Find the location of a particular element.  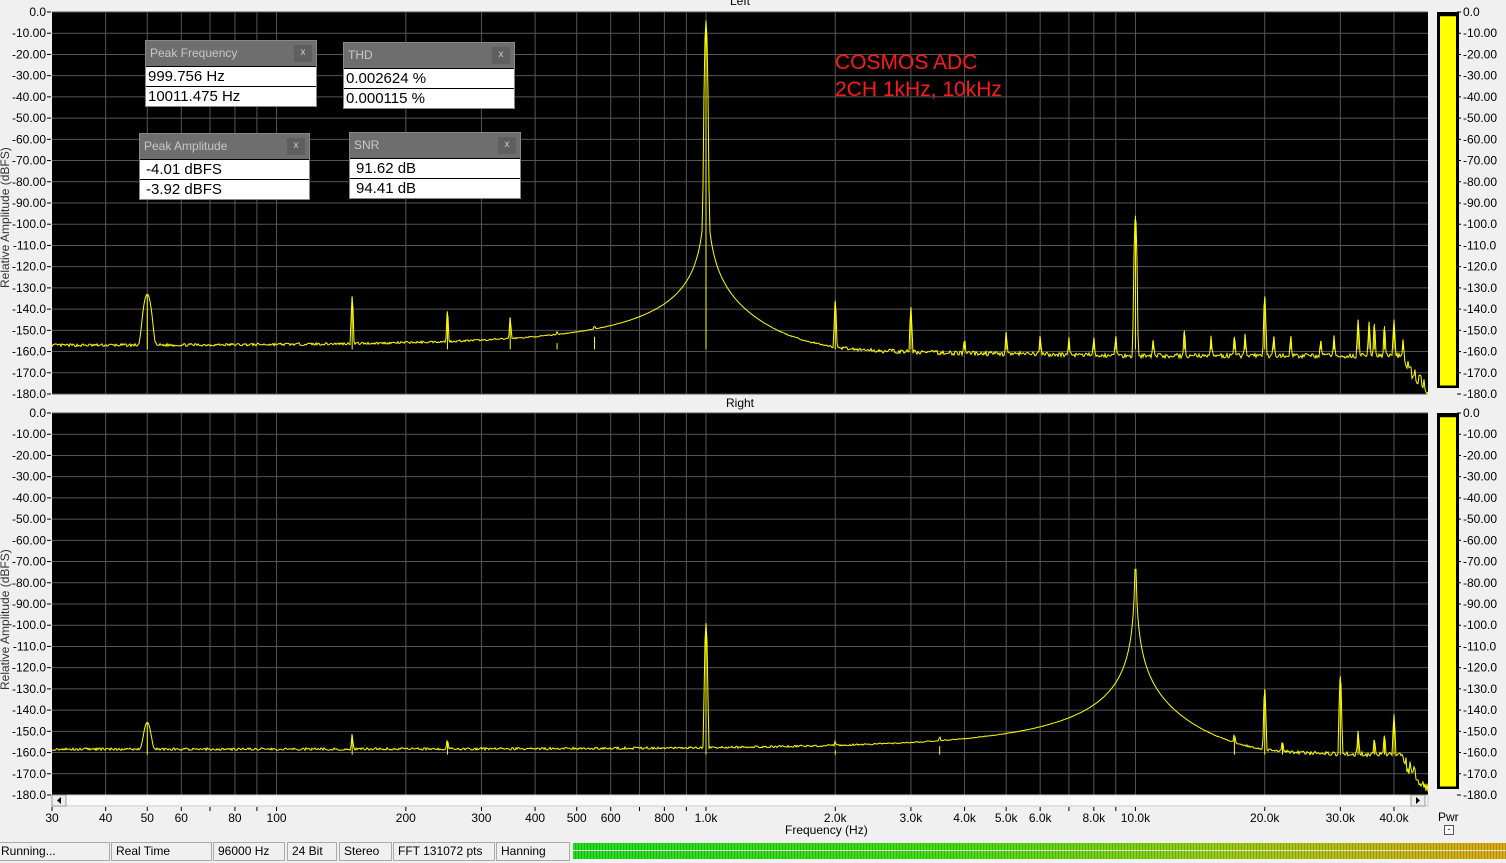

snr-left: 91.62 dB is located at coordinates (435, 168).